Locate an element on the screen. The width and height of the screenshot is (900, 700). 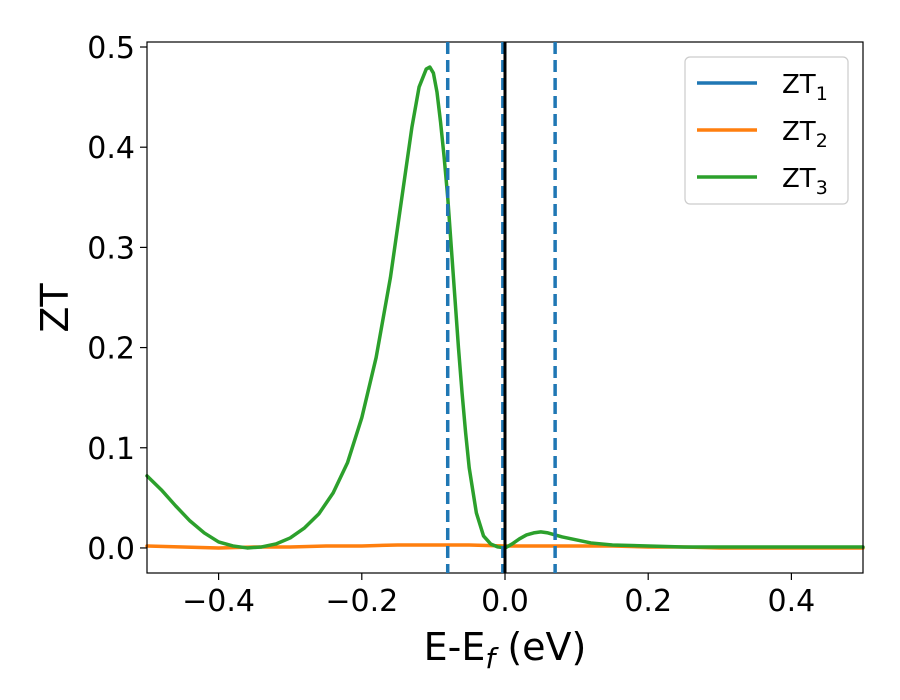
y-tick-label: 0.1 is located at coordinates (111, 449).